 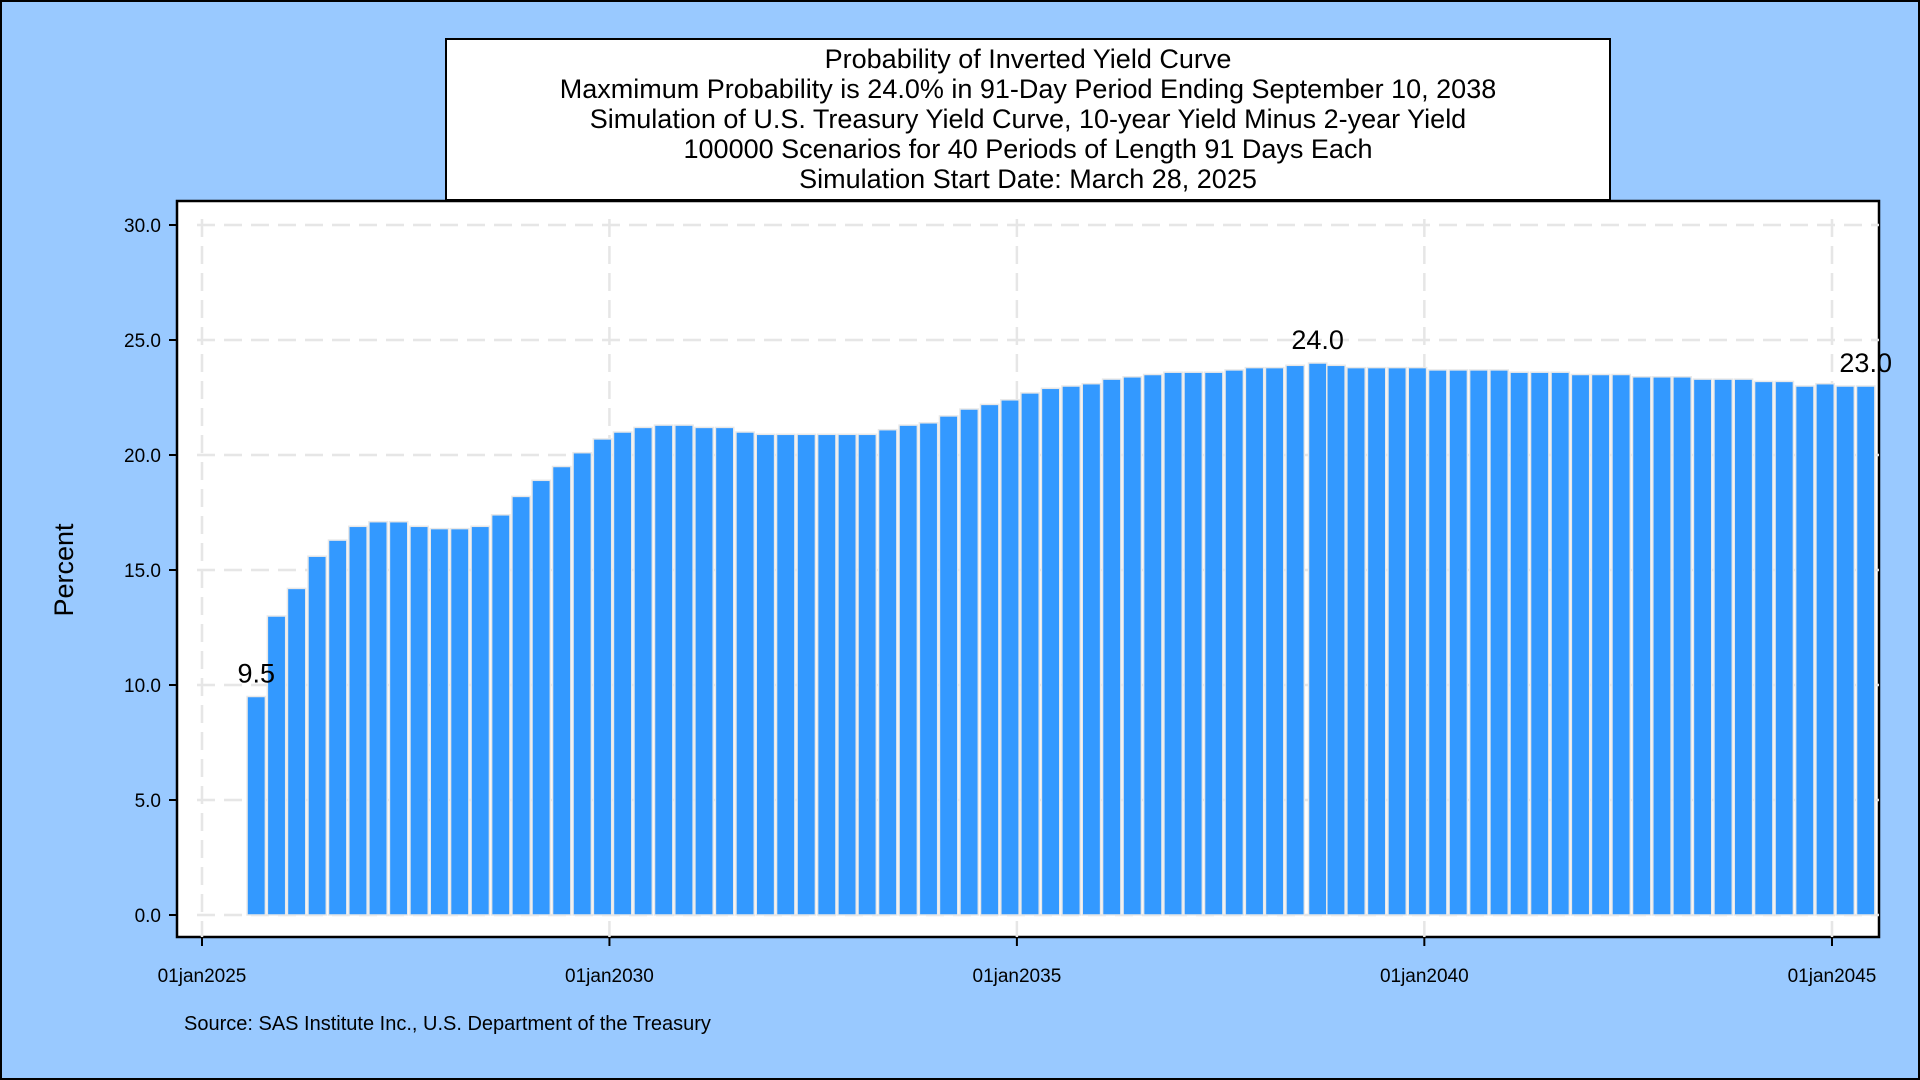 What do you see at coordinates (148, 916) in the screenshot?
I see `y-tick-label: 0.0` at bounding box center [148, 916].